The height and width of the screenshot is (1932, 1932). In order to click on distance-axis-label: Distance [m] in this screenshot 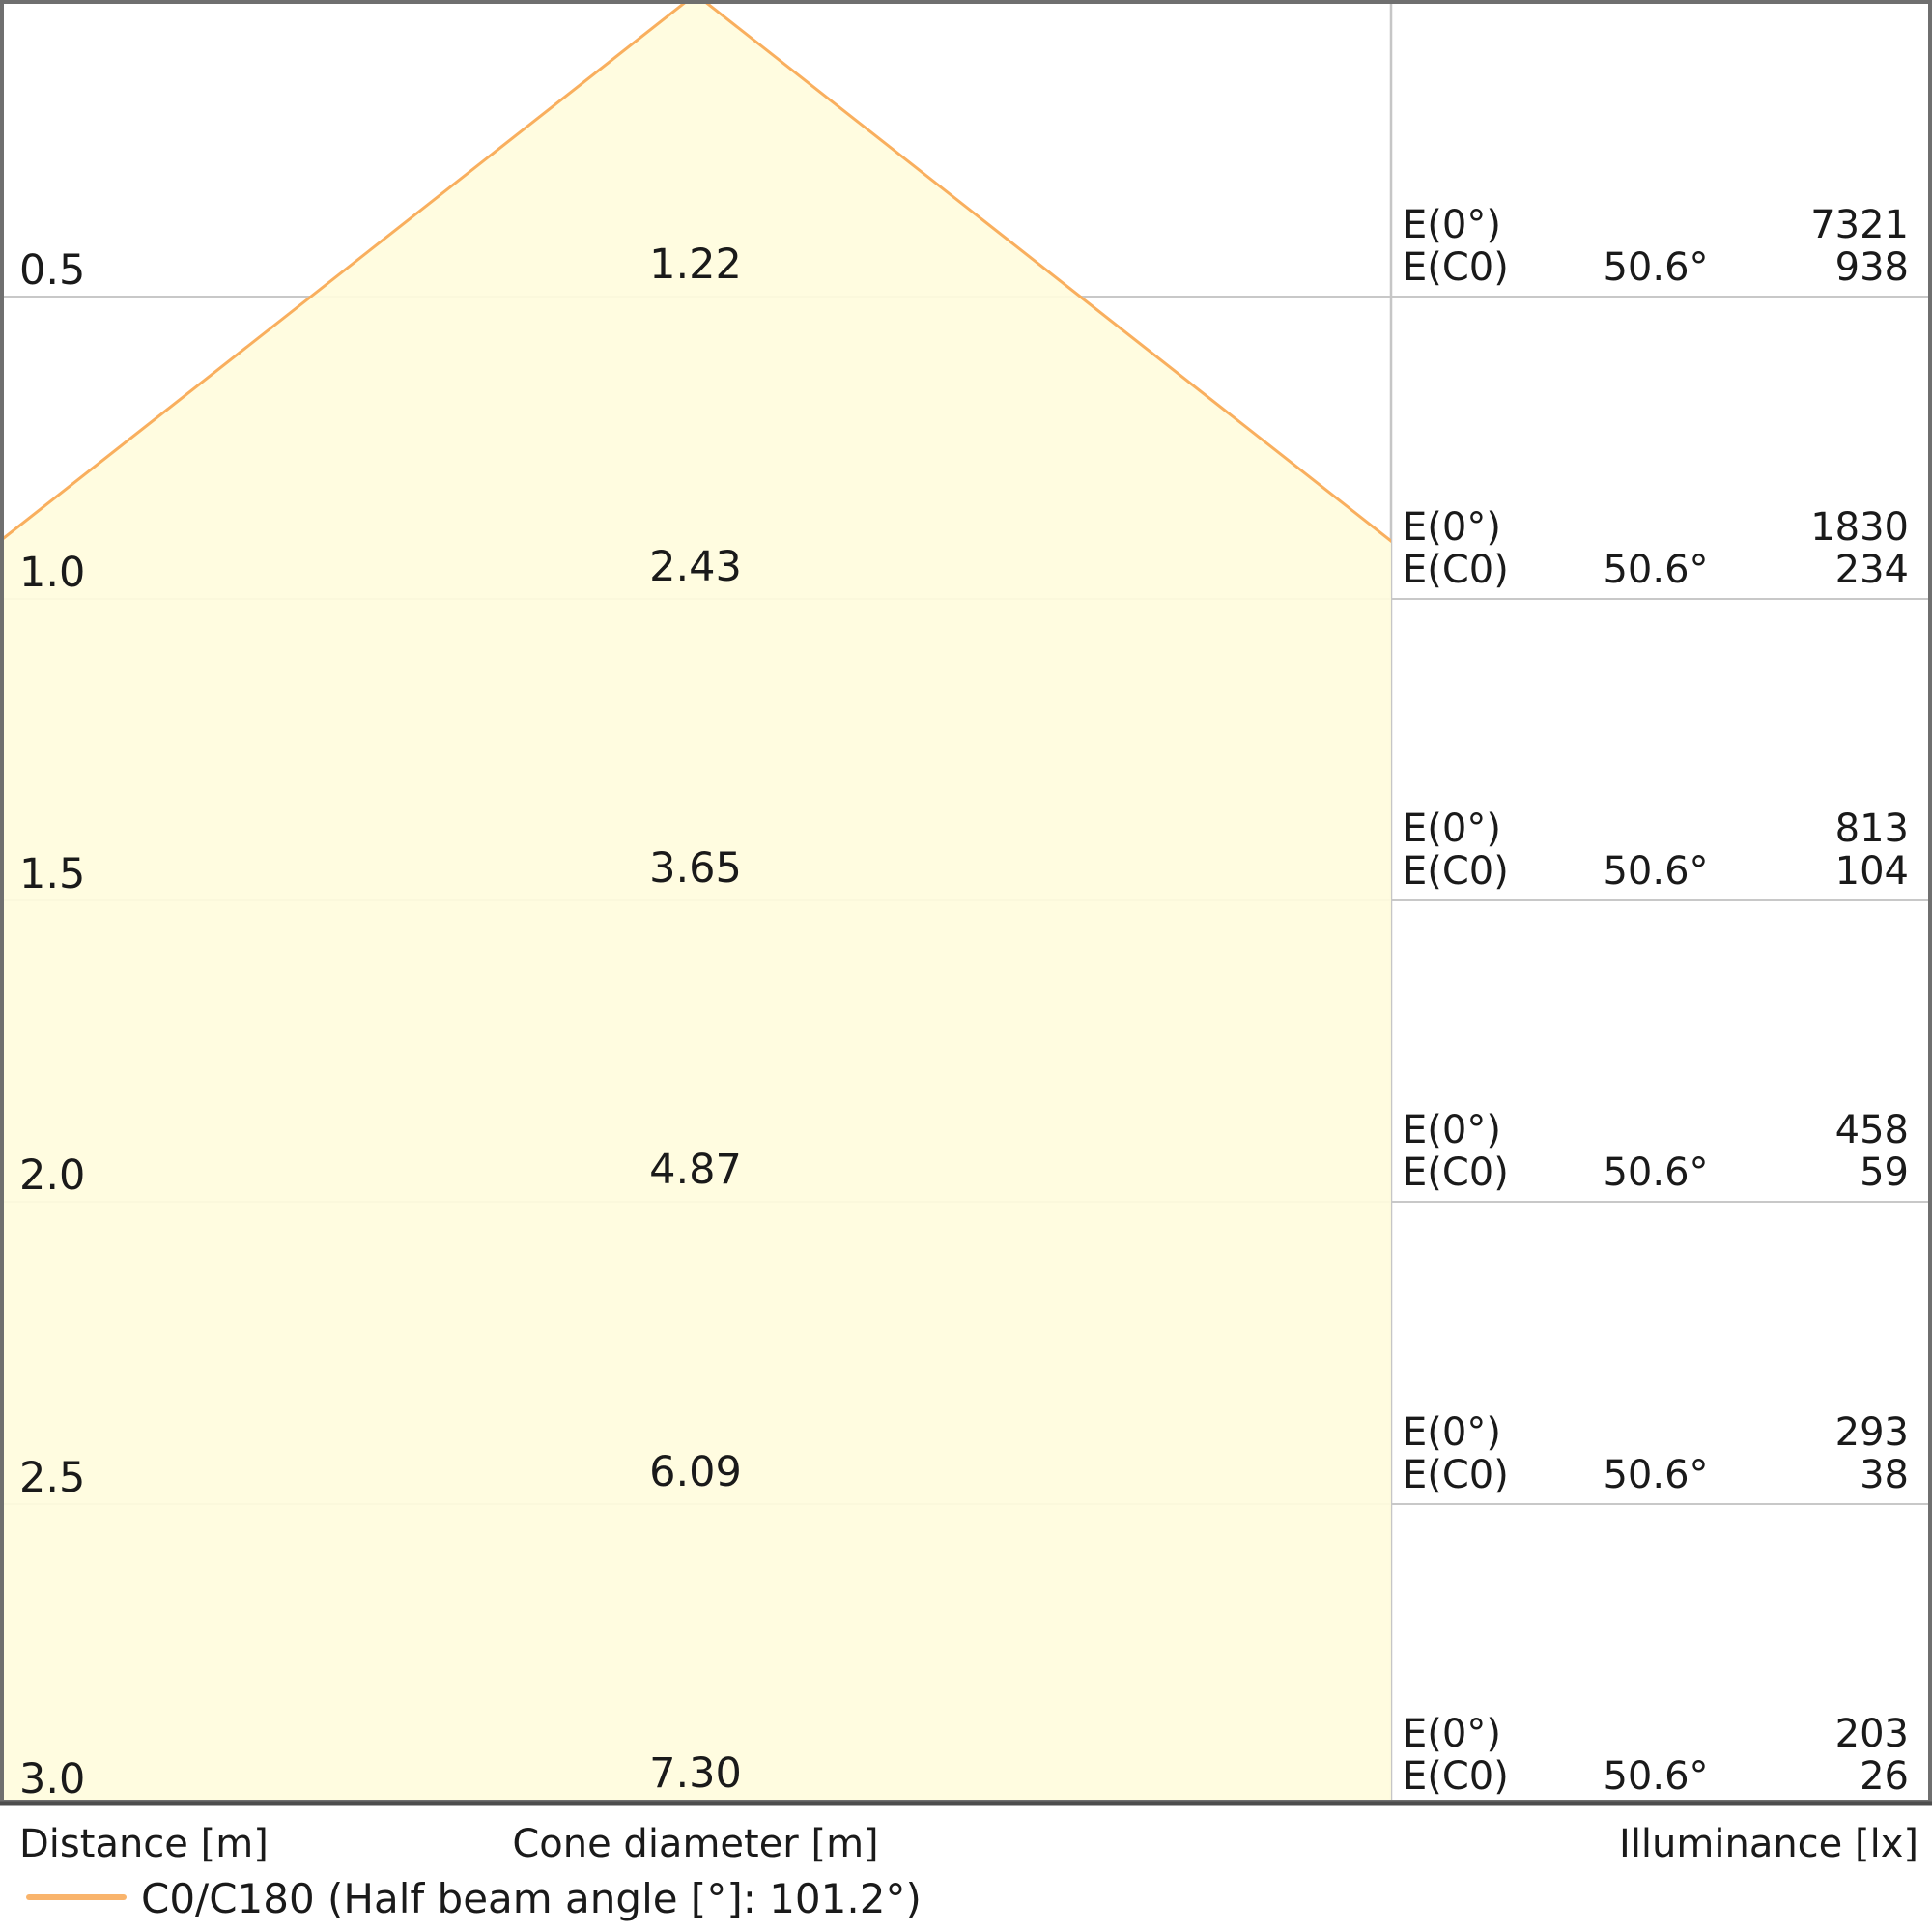, I will do `click(144, 1844)`.